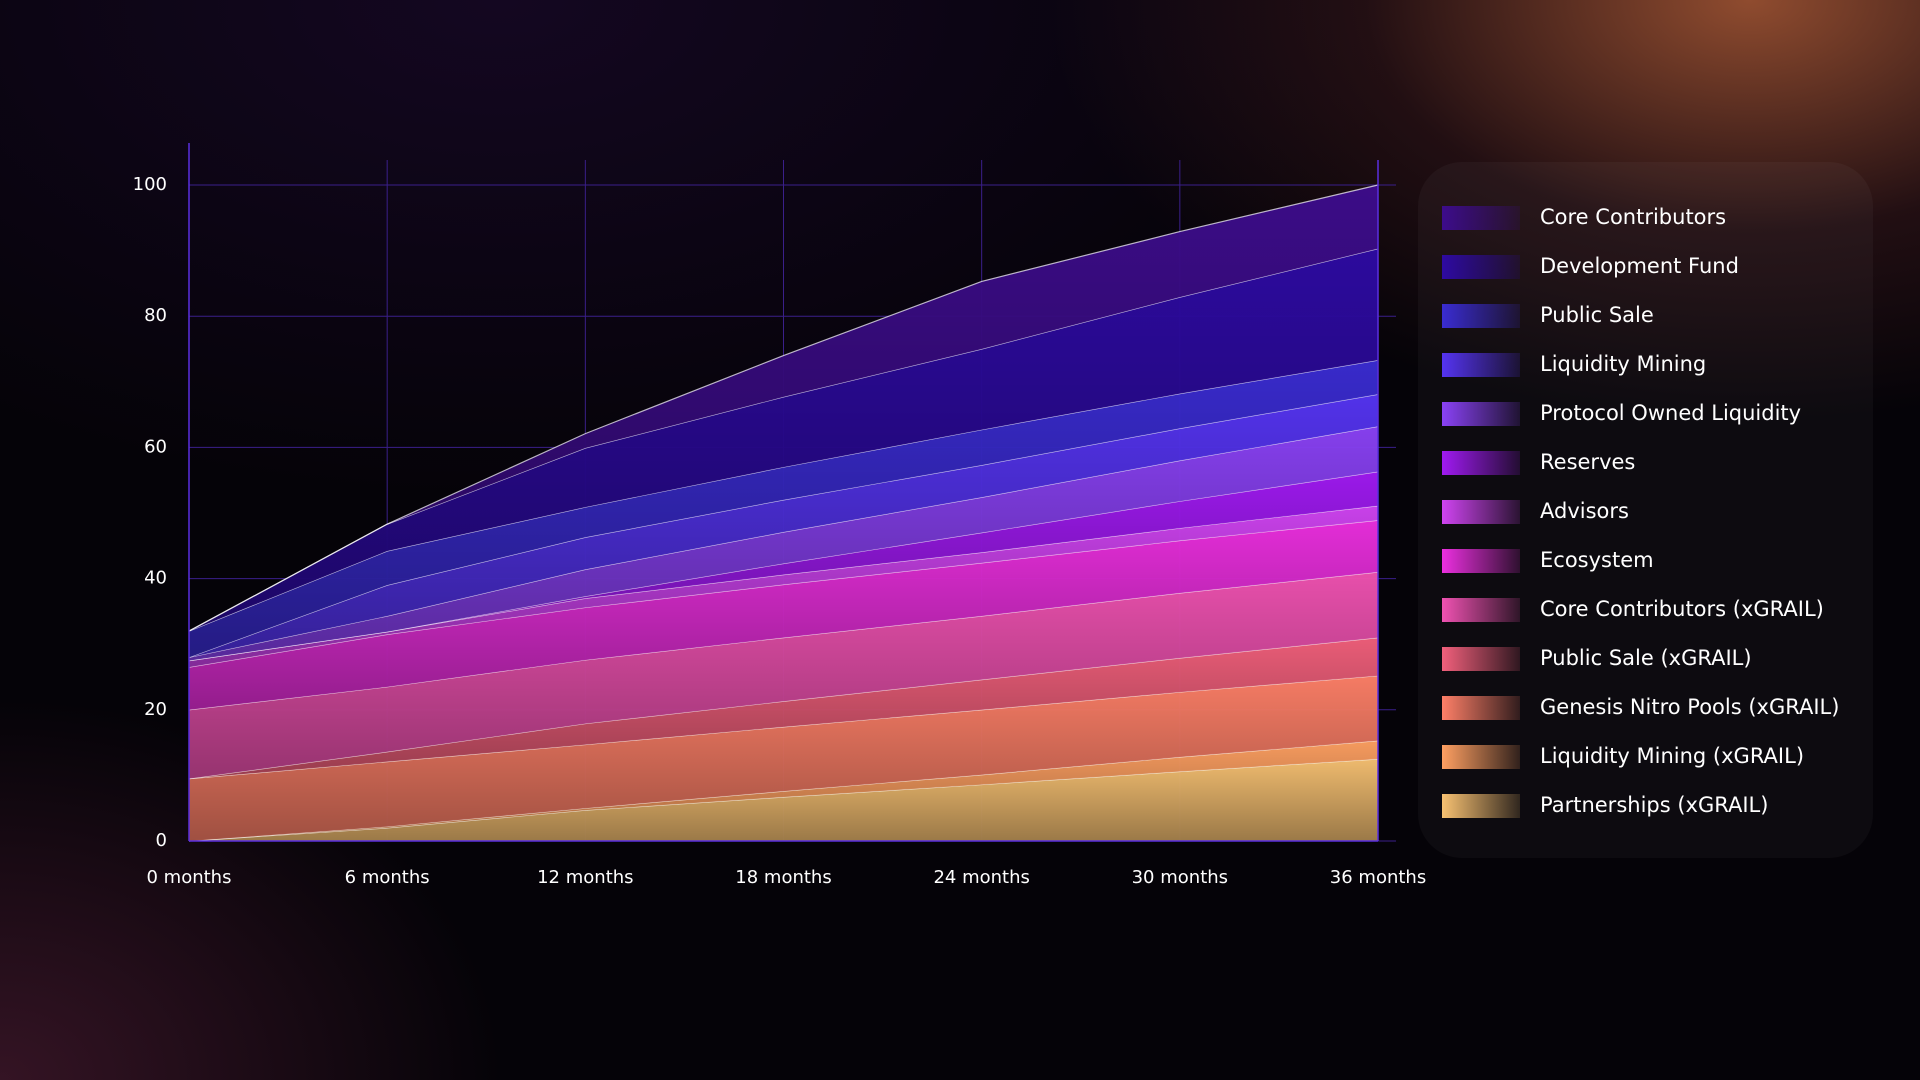  What do you see at coordinates (155, 446) in the screenshot?
I see `y-tick-label: 60` at bounding box center [155, 446].